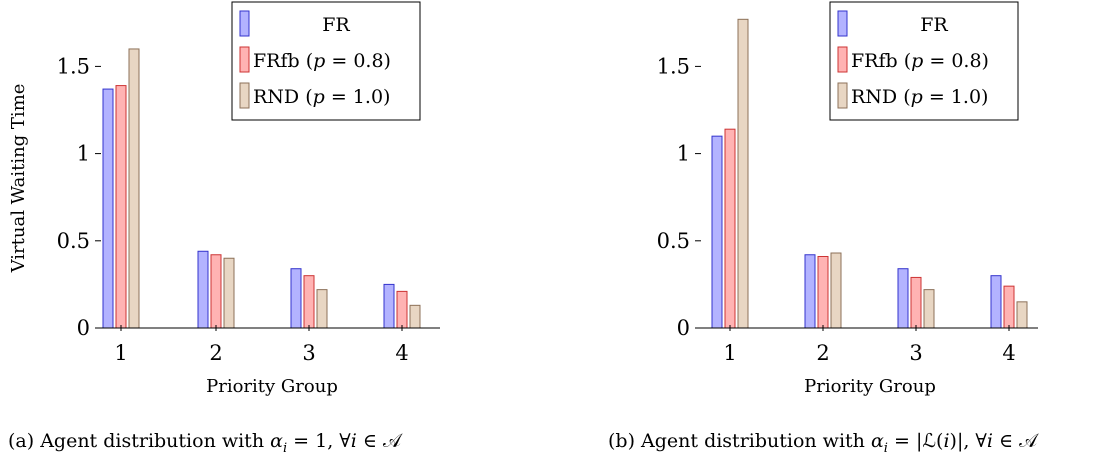 The width and height of the screenshot is (1117, 454). I want to click on legend-b: FR FRfb (p = 0.8) RND (p = 1.0), so click(924, 61).